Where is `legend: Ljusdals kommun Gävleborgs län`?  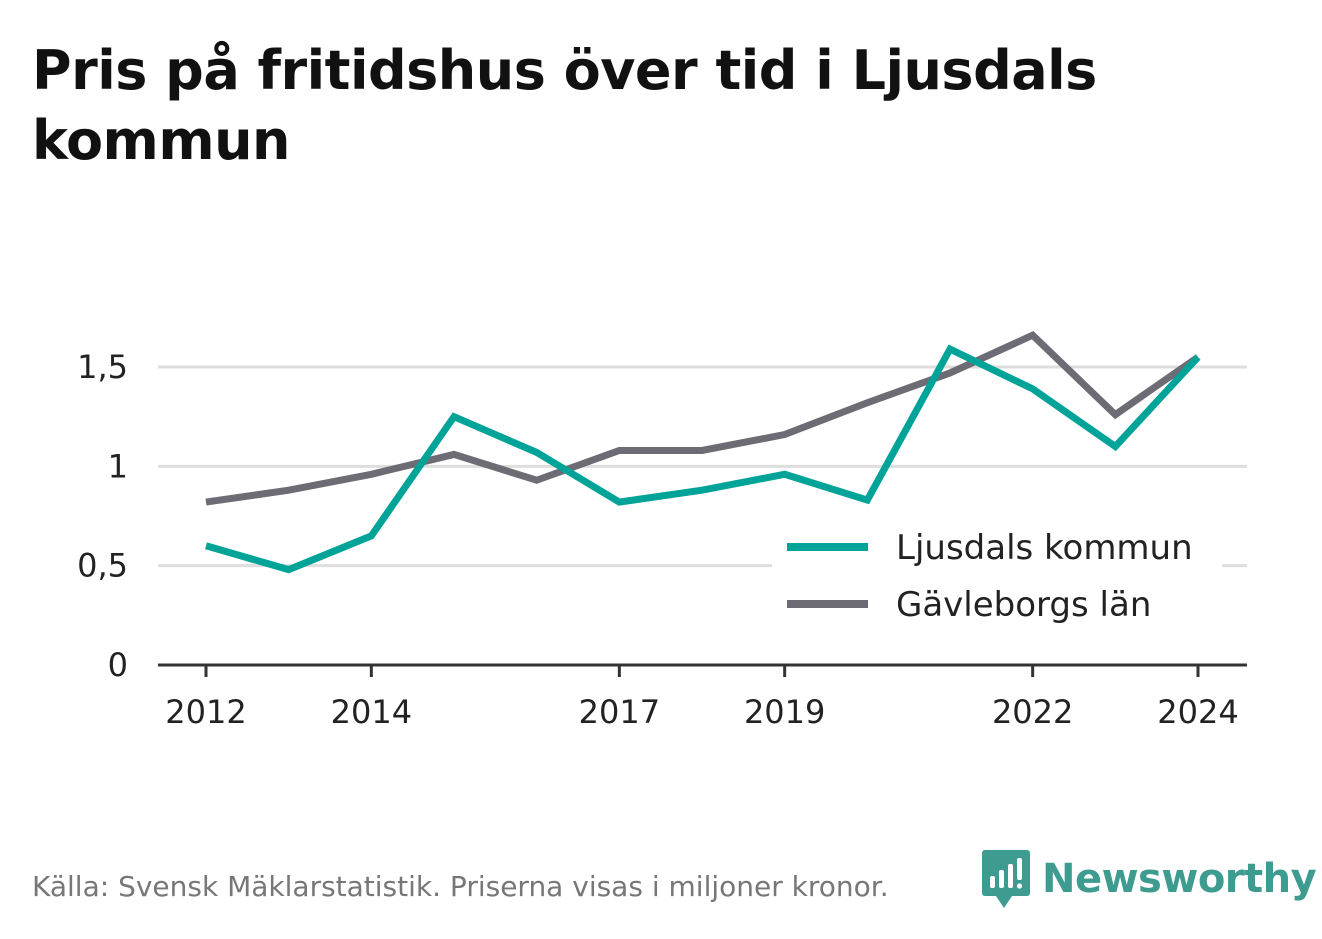 legend: Ljusdals kommun Gävleborgs län is located at coordinates (997, 575).